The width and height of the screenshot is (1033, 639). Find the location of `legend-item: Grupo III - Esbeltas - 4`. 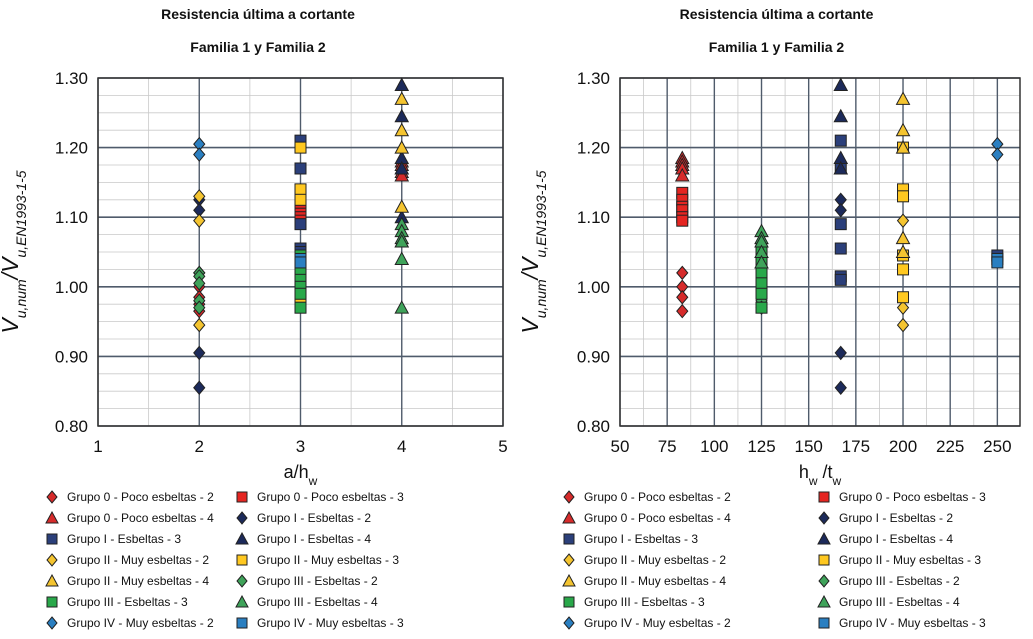

legend-item: Grupo III - Esbeltas - 4 is located at coordinates (922, 601).